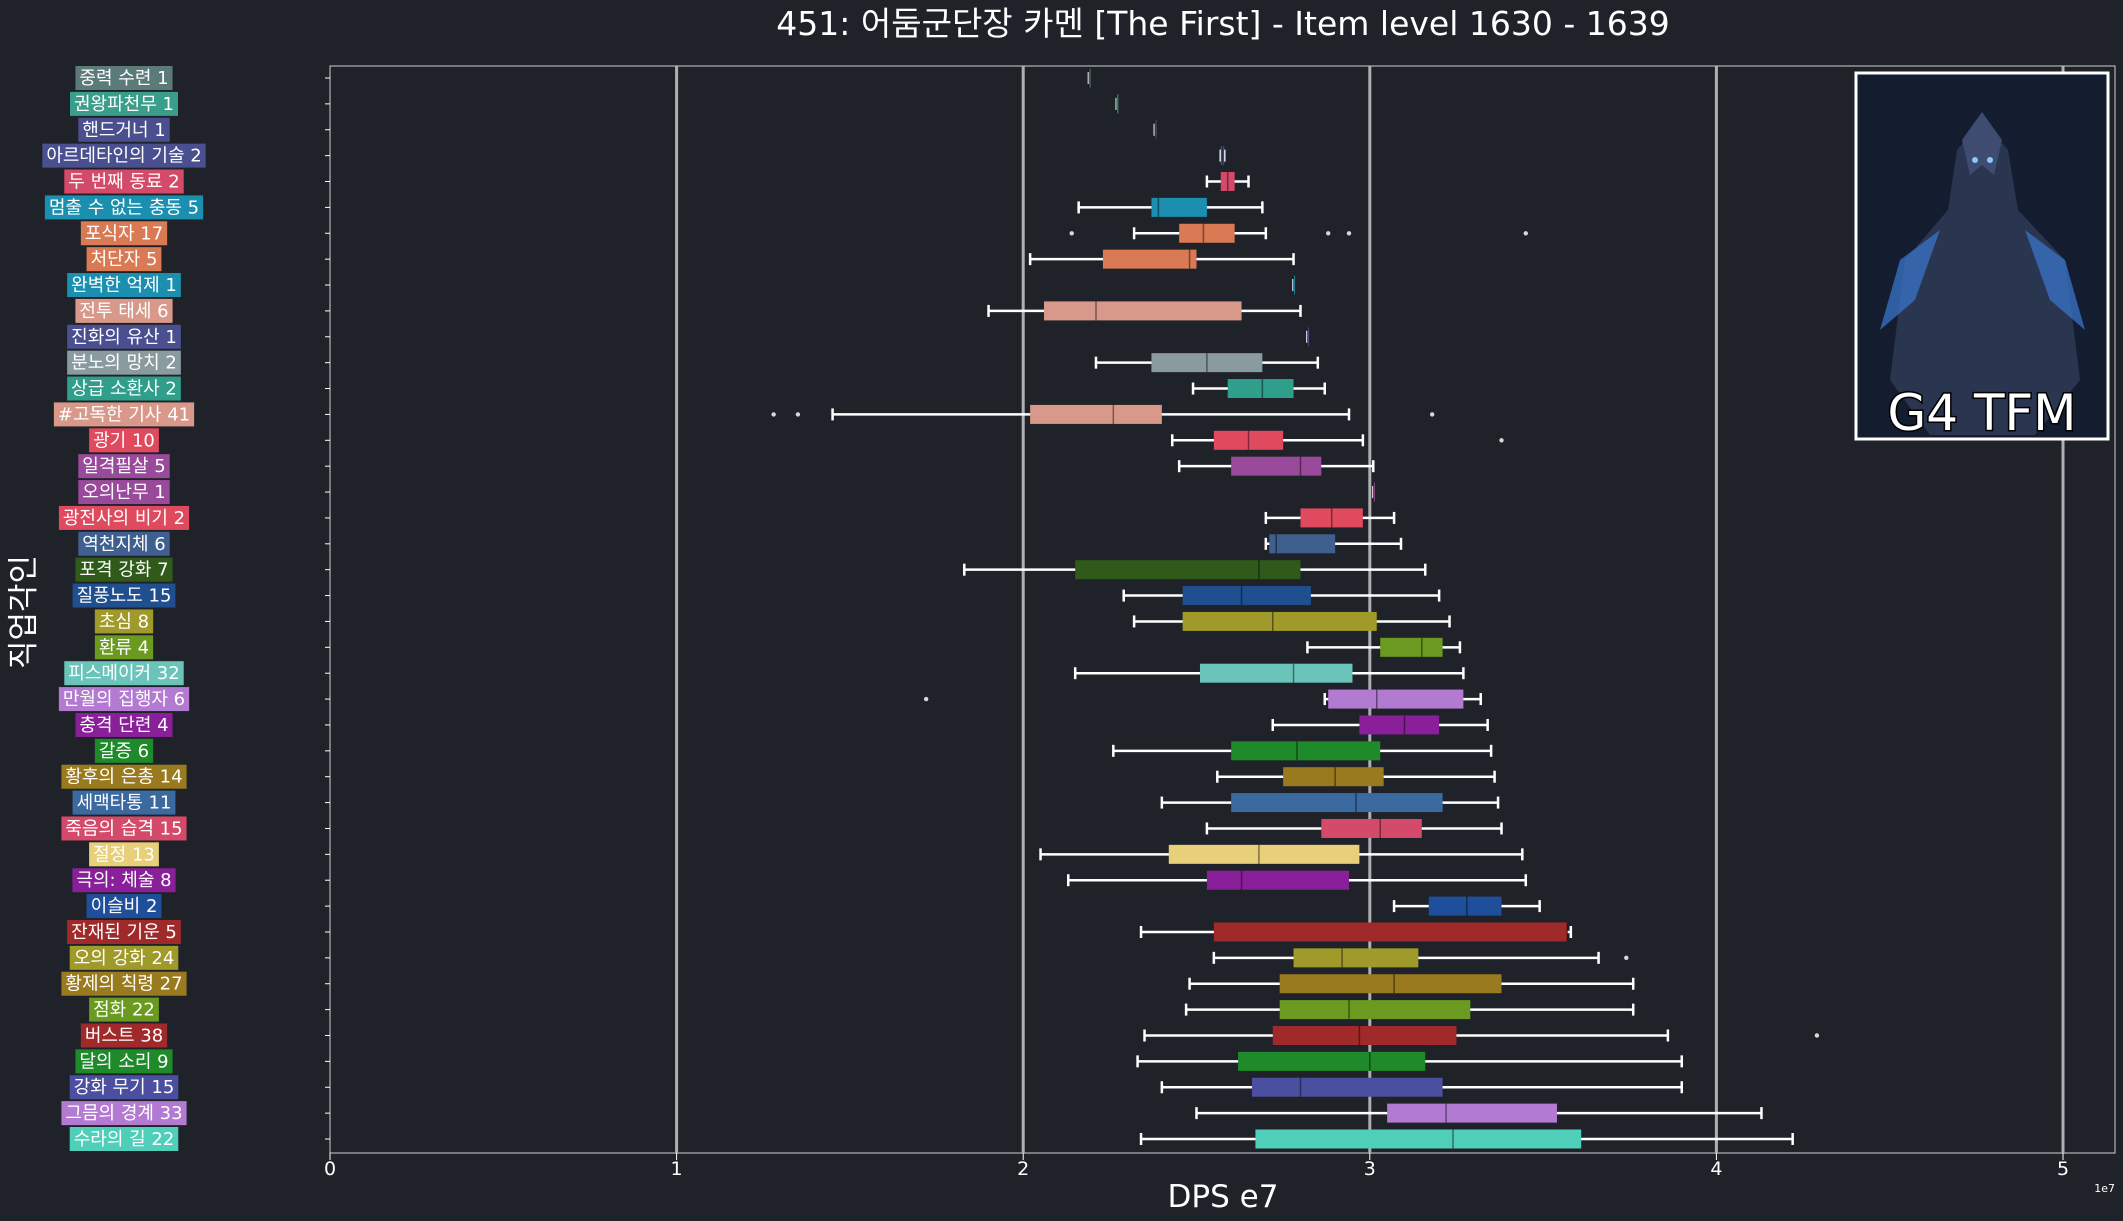 Image resolution: width=2123 pixels, height=1221 pixels. What do you see at coordinates (124, 259) in the screenshot?
I see `category-label: 처단자 5` at bounding box center [124, 259].